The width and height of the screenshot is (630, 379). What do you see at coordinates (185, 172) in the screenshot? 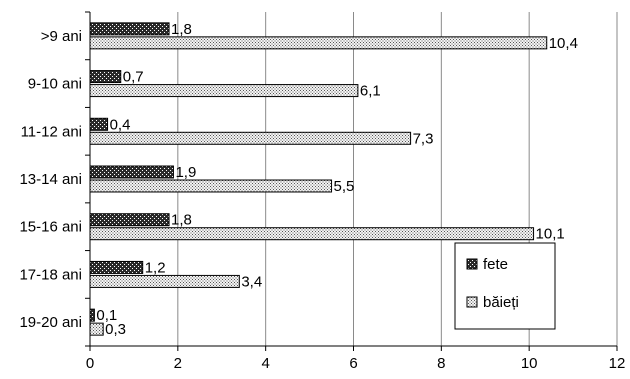
I see `data-label: 1,9` at bounding box center [185, 172].